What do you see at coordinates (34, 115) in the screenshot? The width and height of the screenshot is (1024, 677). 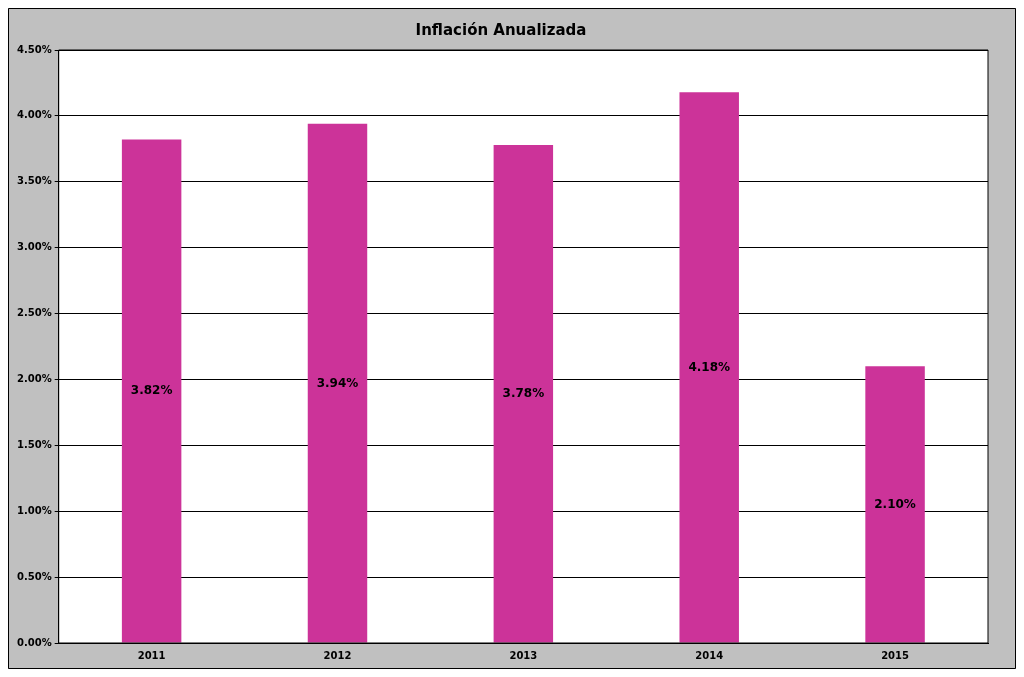 I see `y-tick-label: 4.00%` at bounding box center [34, 115].